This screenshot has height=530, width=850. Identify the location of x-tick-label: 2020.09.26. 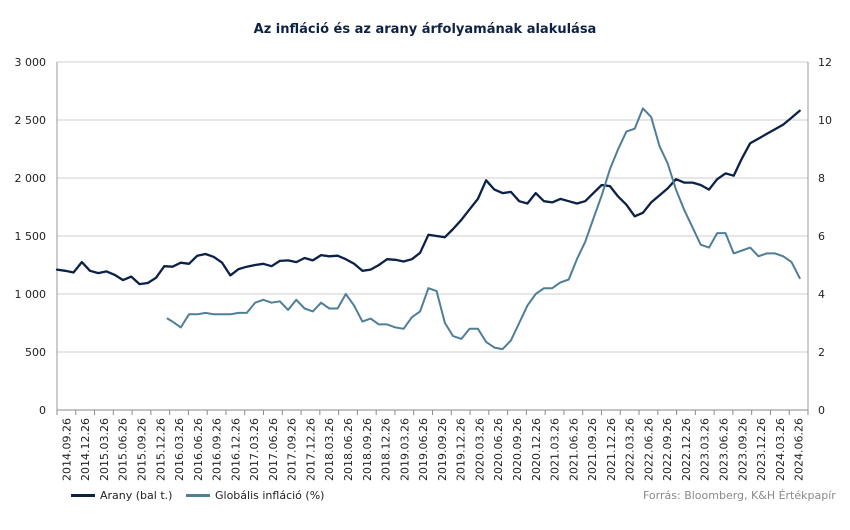
(517, 449).